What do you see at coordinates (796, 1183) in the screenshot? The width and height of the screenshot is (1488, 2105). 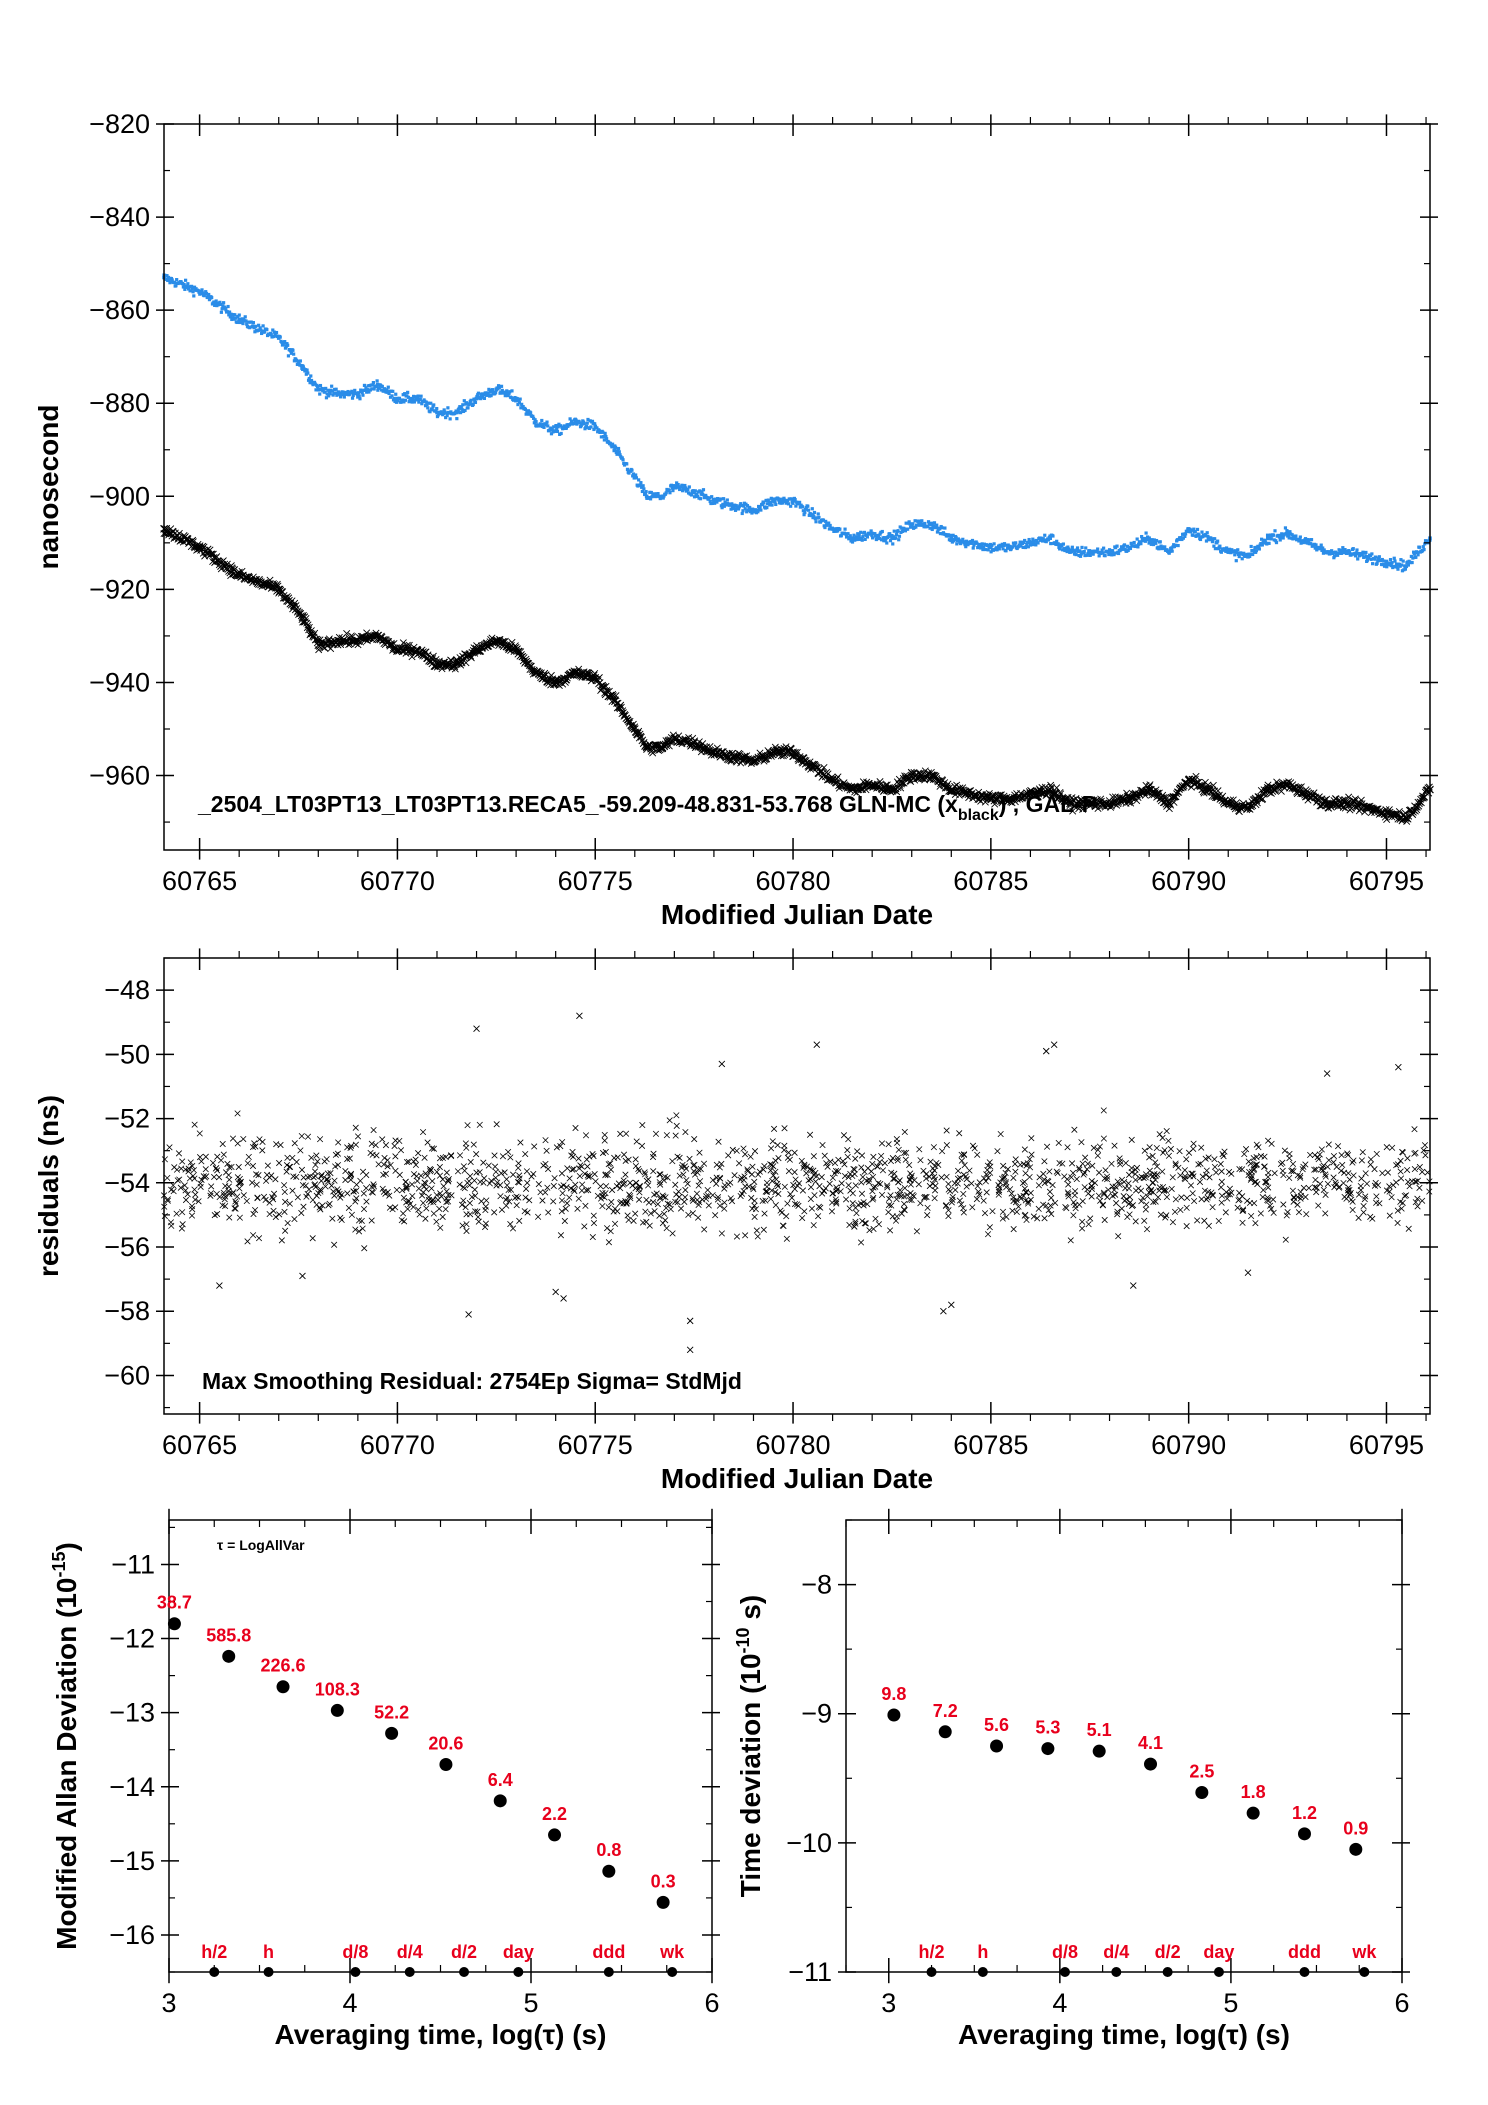 I see `residual-points` at bounding box center [796, 1183].